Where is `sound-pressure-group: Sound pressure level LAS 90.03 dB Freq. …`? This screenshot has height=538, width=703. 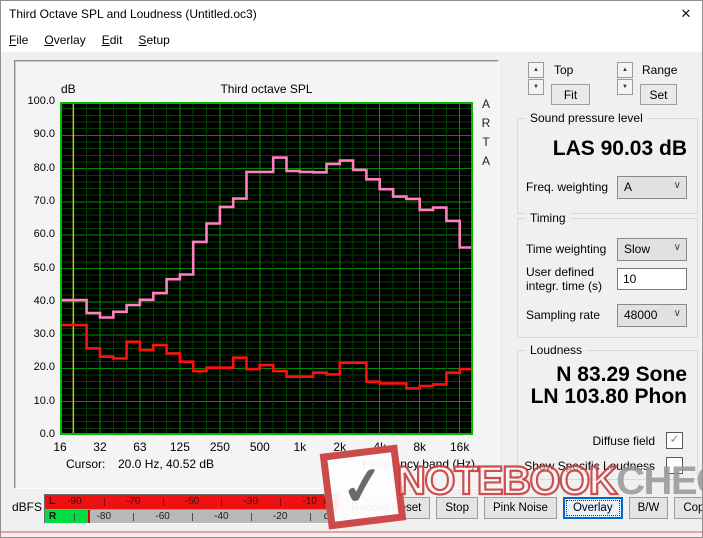
sound-pressure-group: Sound pressure level LAS 90.03 dB Freq. … is located at coordinates (607, 162).